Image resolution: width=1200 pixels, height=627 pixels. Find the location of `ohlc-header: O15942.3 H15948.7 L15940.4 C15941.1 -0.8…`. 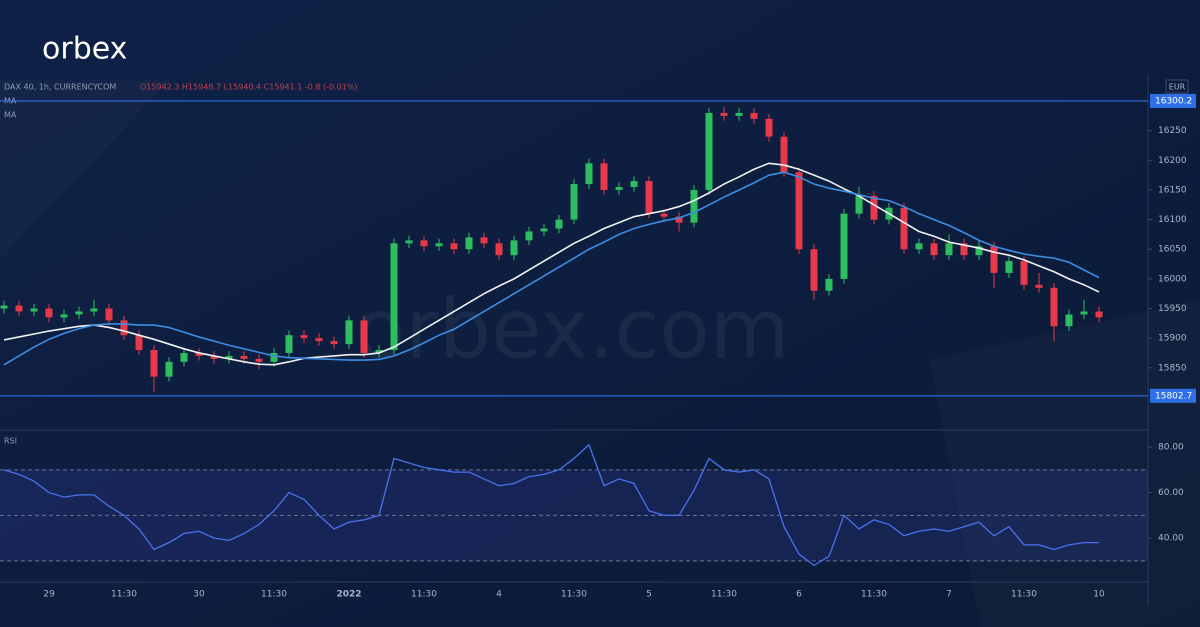

ohlc-header: O15942.3 H15948.7 L15940.4 C15941.1 -0.8… is located at coordinates (249, 87).